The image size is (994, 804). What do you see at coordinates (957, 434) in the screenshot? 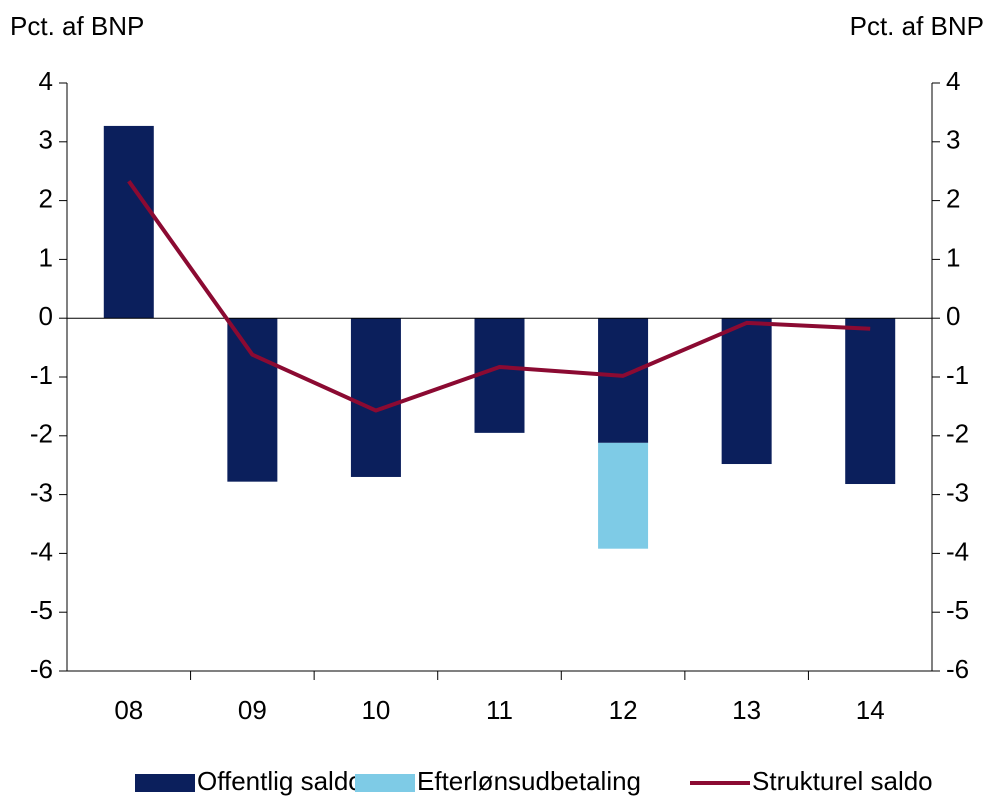
I see `y2-tick-label: -2` at bounding box center [957, 434].